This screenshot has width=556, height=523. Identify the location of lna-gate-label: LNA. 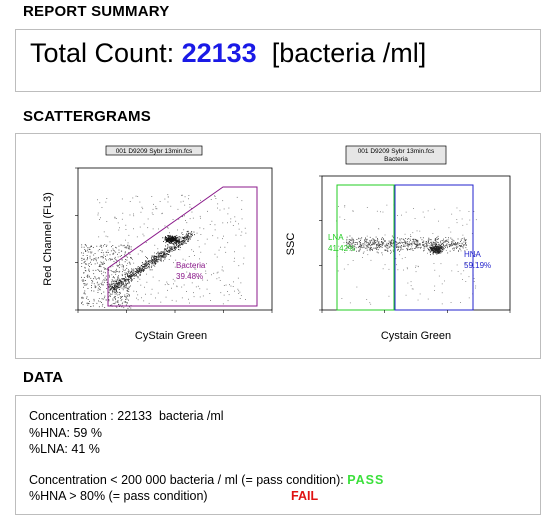
(336, 237).